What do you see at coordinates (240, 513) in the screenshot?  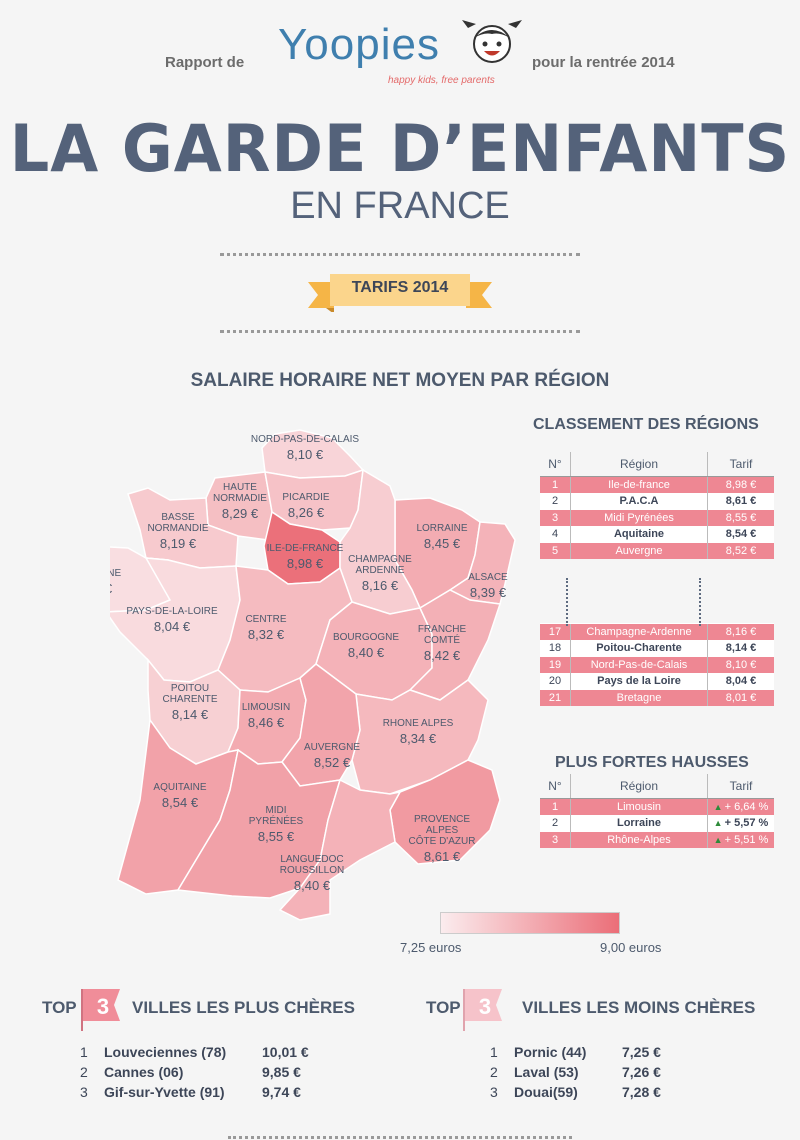 I see `region-value-label: 8,29 €` at bounding box center [240, 513].